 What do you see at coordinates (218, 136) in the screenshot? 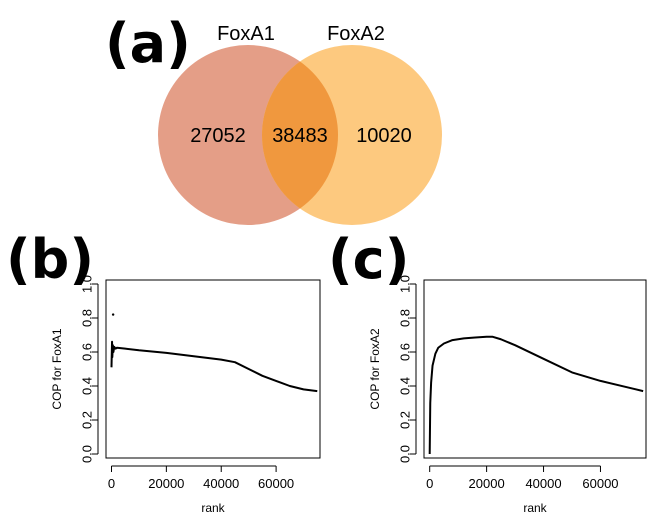
I see `venn-count-foxa1-only: 27052` at bounding box center [218, 136].